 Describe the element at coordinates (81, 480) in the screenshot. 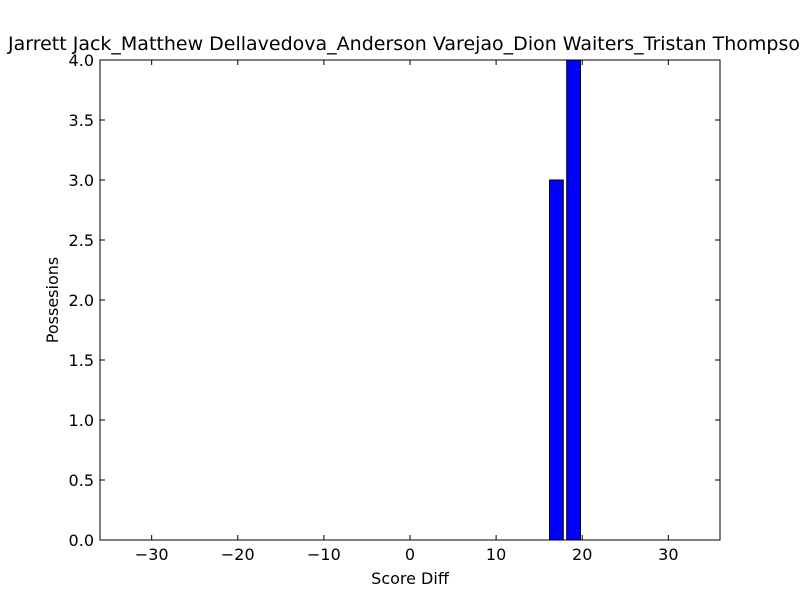

I see `y-tick-label: 0.5` at that location.